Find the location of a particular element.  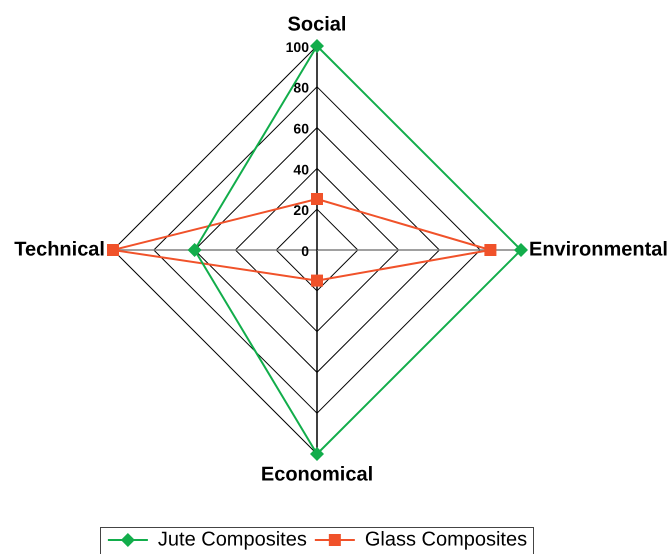

y-tick-label: 60 is located at coordinates (301, 128).